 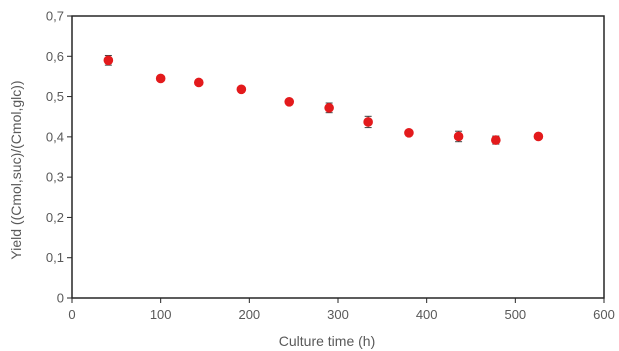 I want to click on y-tick-label: 0, so click(x=60, y=298).